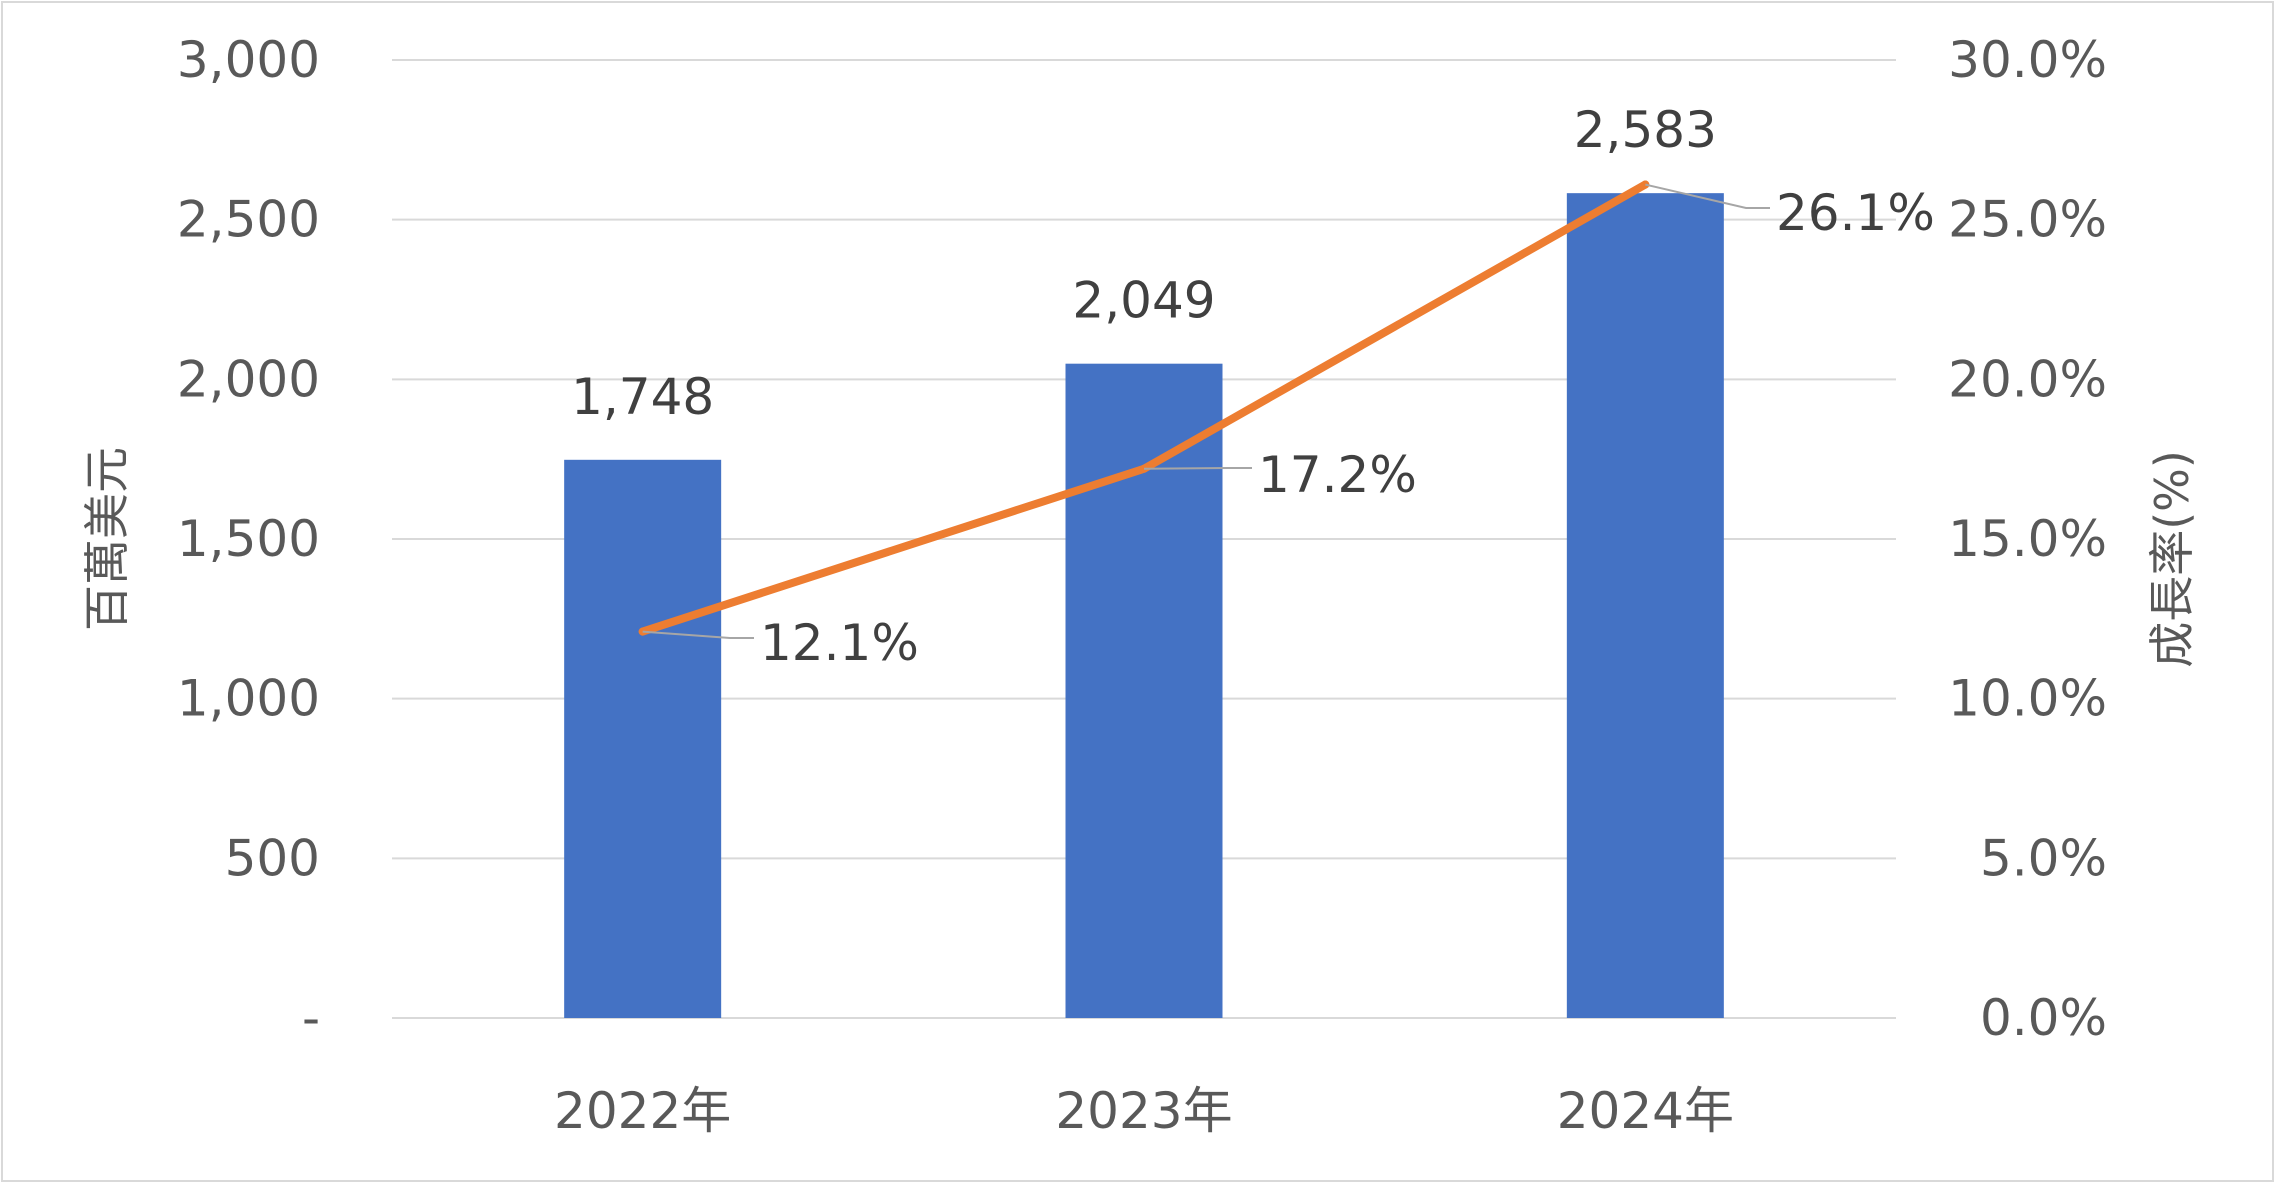  I want to click on growth-value-label-0: 12.1%, so click(839, 643).